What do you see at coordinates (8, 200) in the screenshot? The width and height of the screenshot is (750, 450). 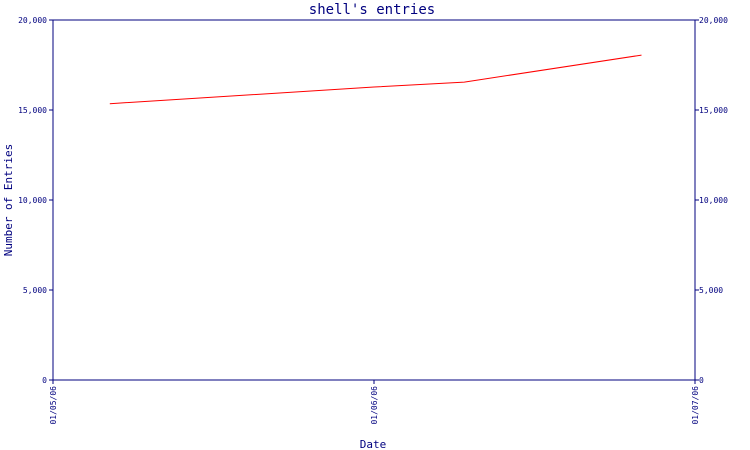 I see `y-axis-label: Number of Entries` at bounding box center [8, 200].